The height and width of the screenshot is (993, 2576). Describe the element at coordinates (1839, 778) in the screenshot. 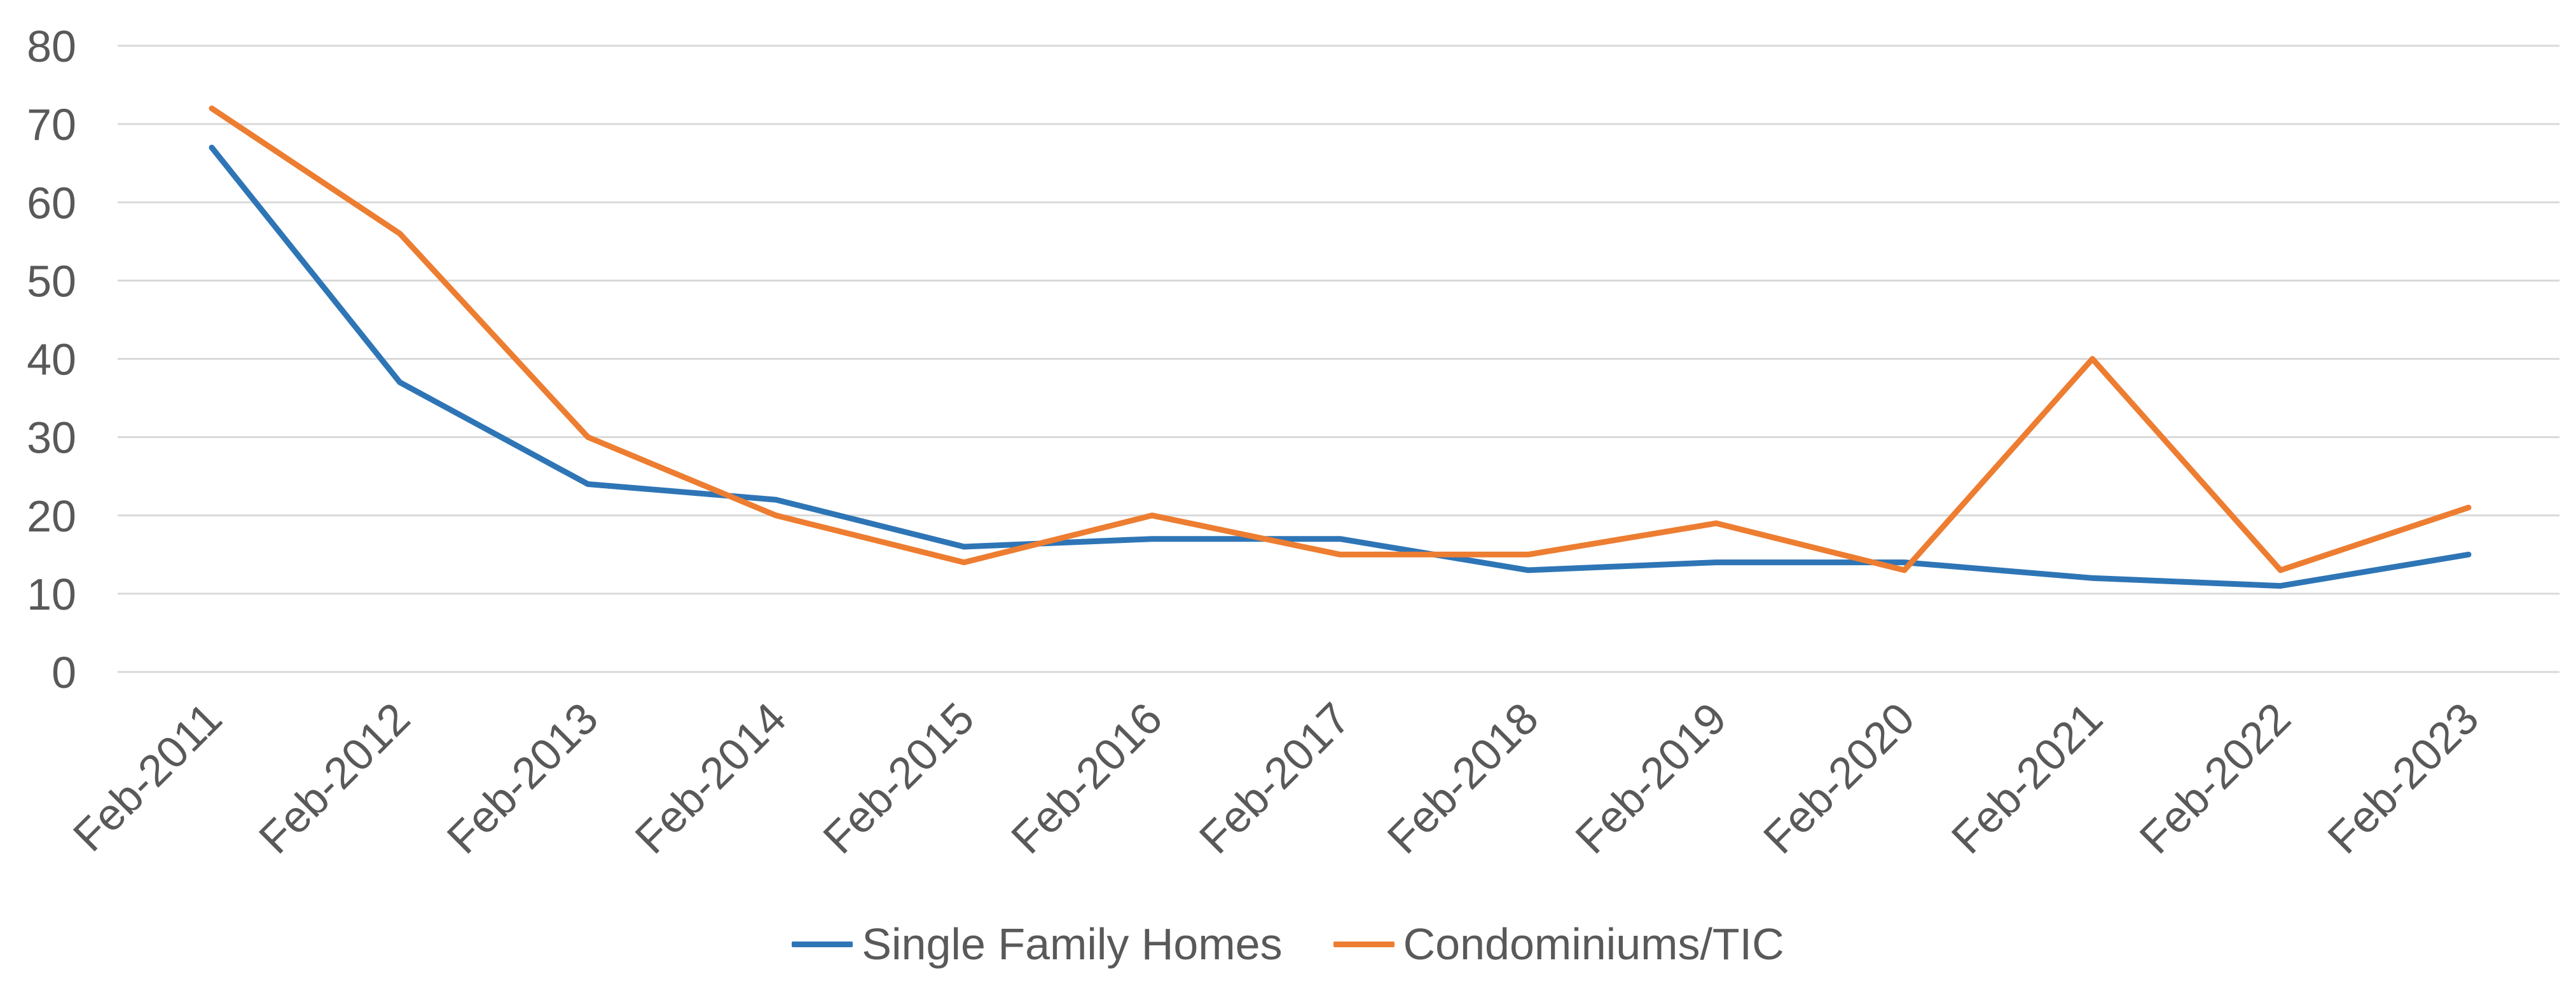

I see `x-tick-label-Feb-2020: Feb-2020` at that location.